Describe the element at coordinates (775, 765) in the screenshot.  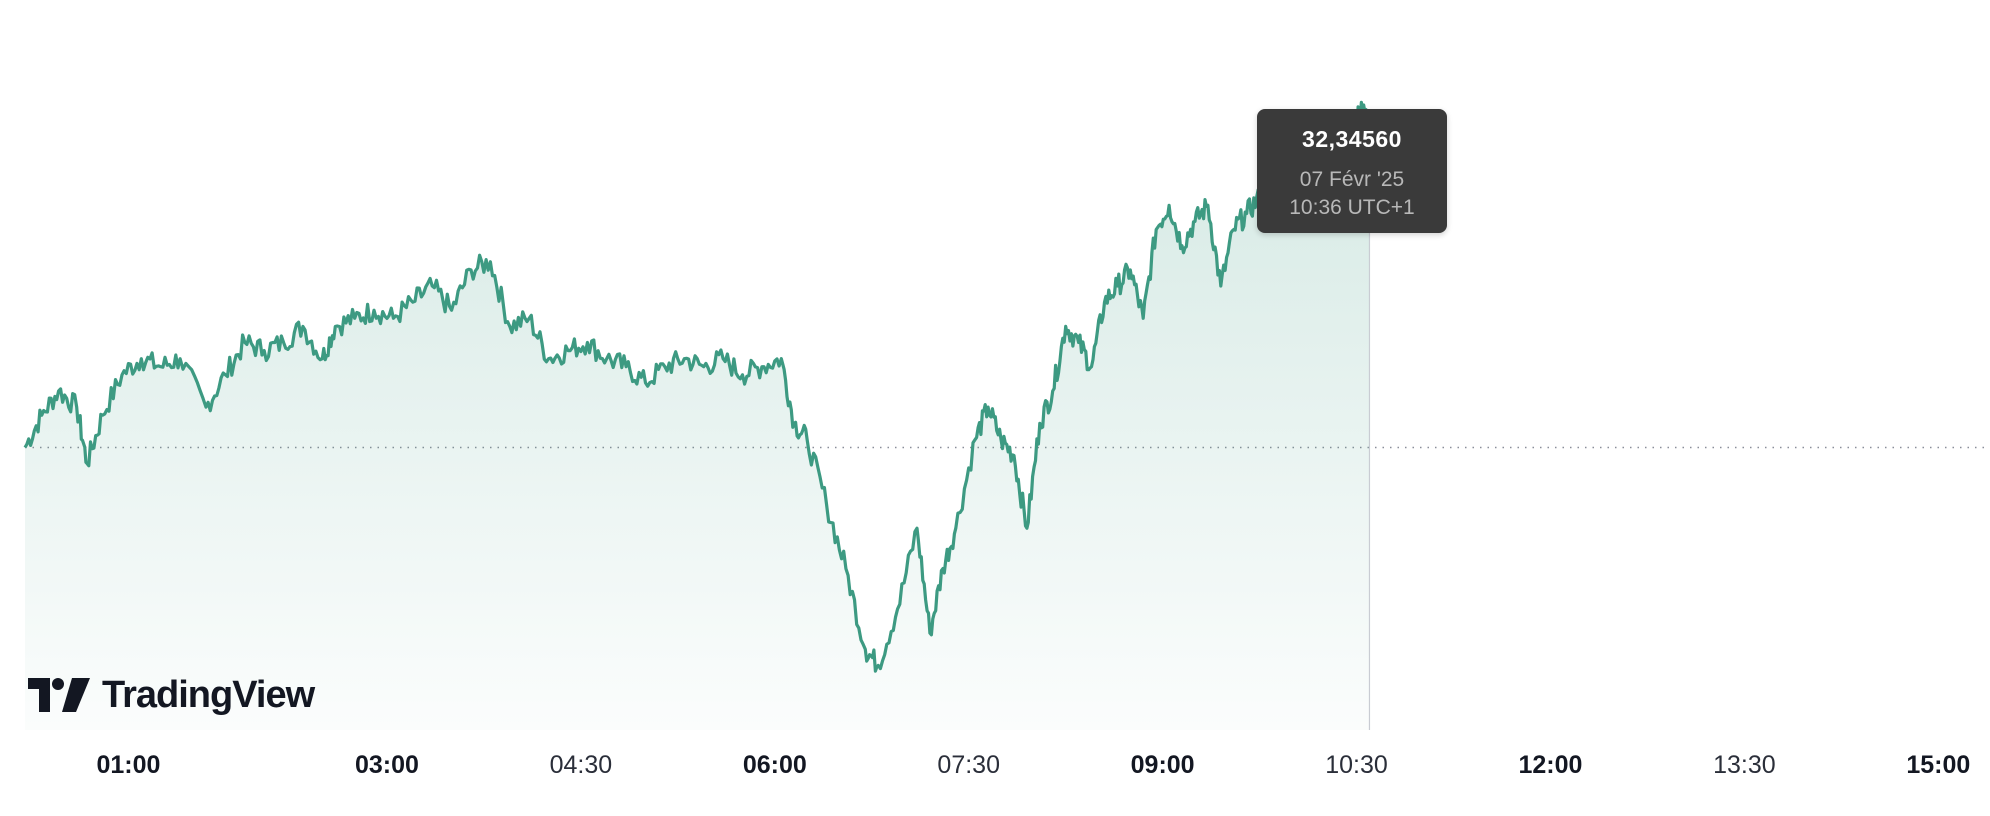
I see `x-axis-tick-label: 06:00` at that location.